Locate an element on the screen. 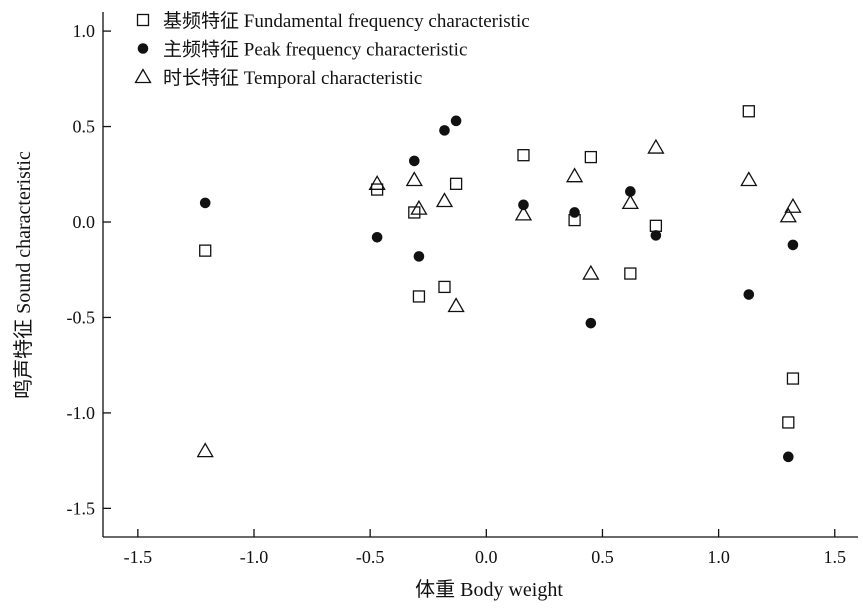  y-tick-label: -1.5 is located at coordinates (81, 508).